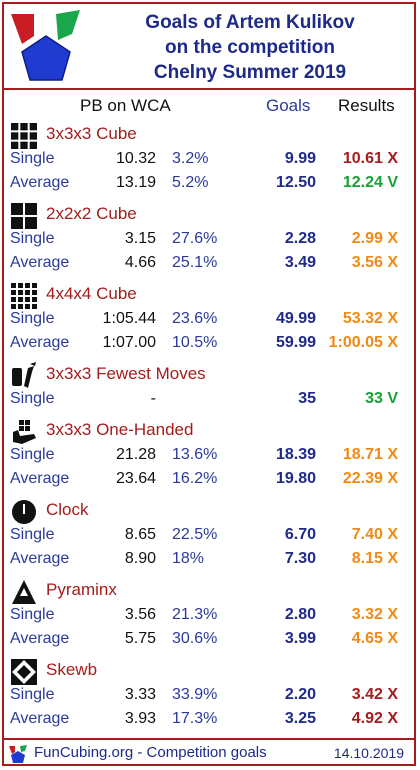  Describe the element at coordinates (374, 558) in the screenshot. I see `row-result: 8.15 X` at that location.